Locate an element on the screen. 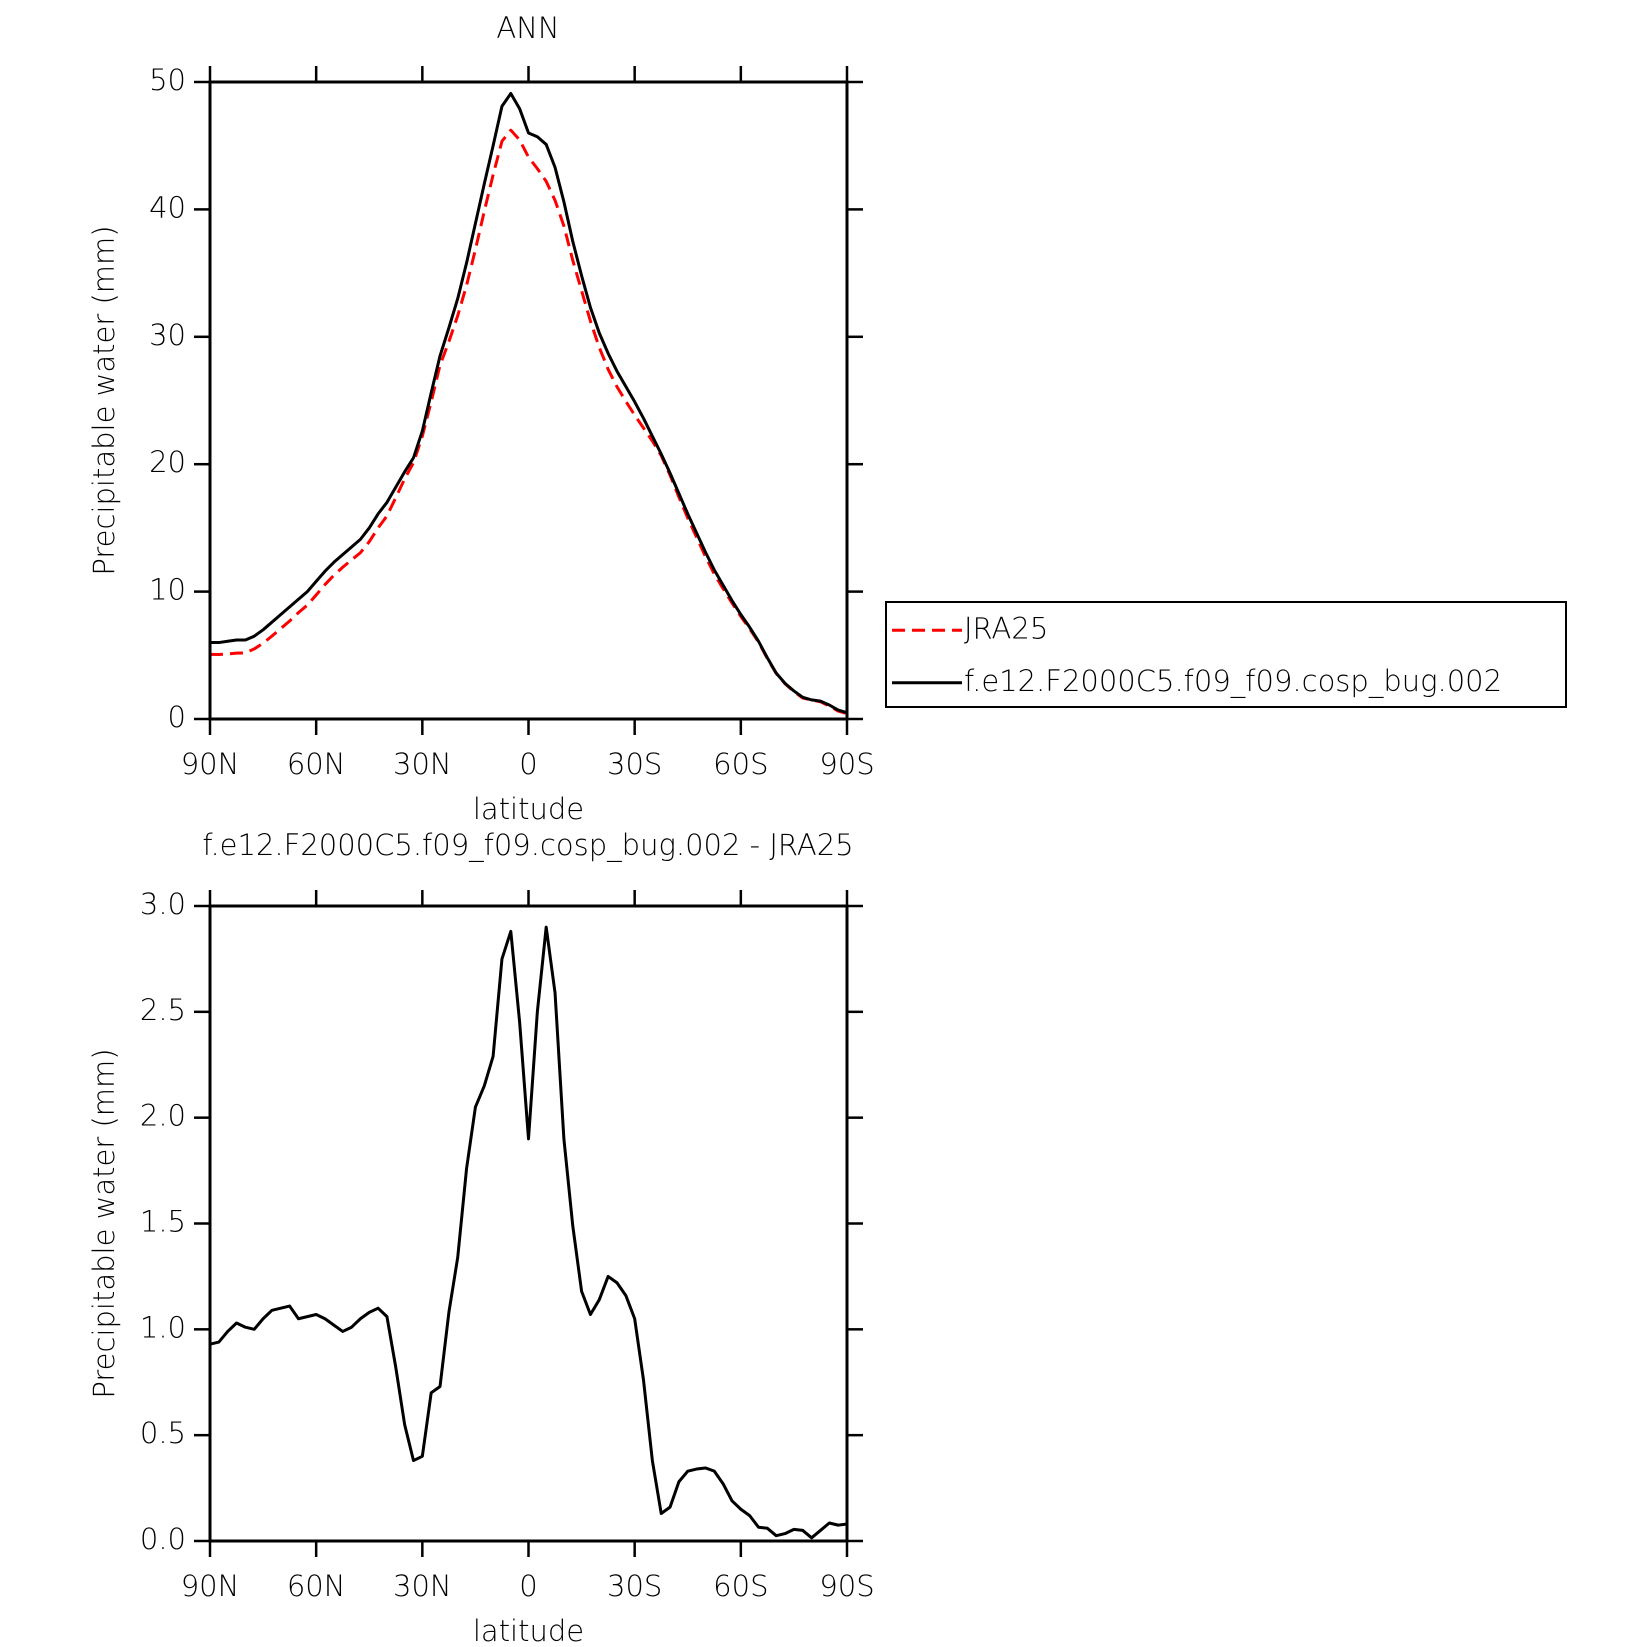  y-tick-label: 20 is located at coordinates (167, 462).